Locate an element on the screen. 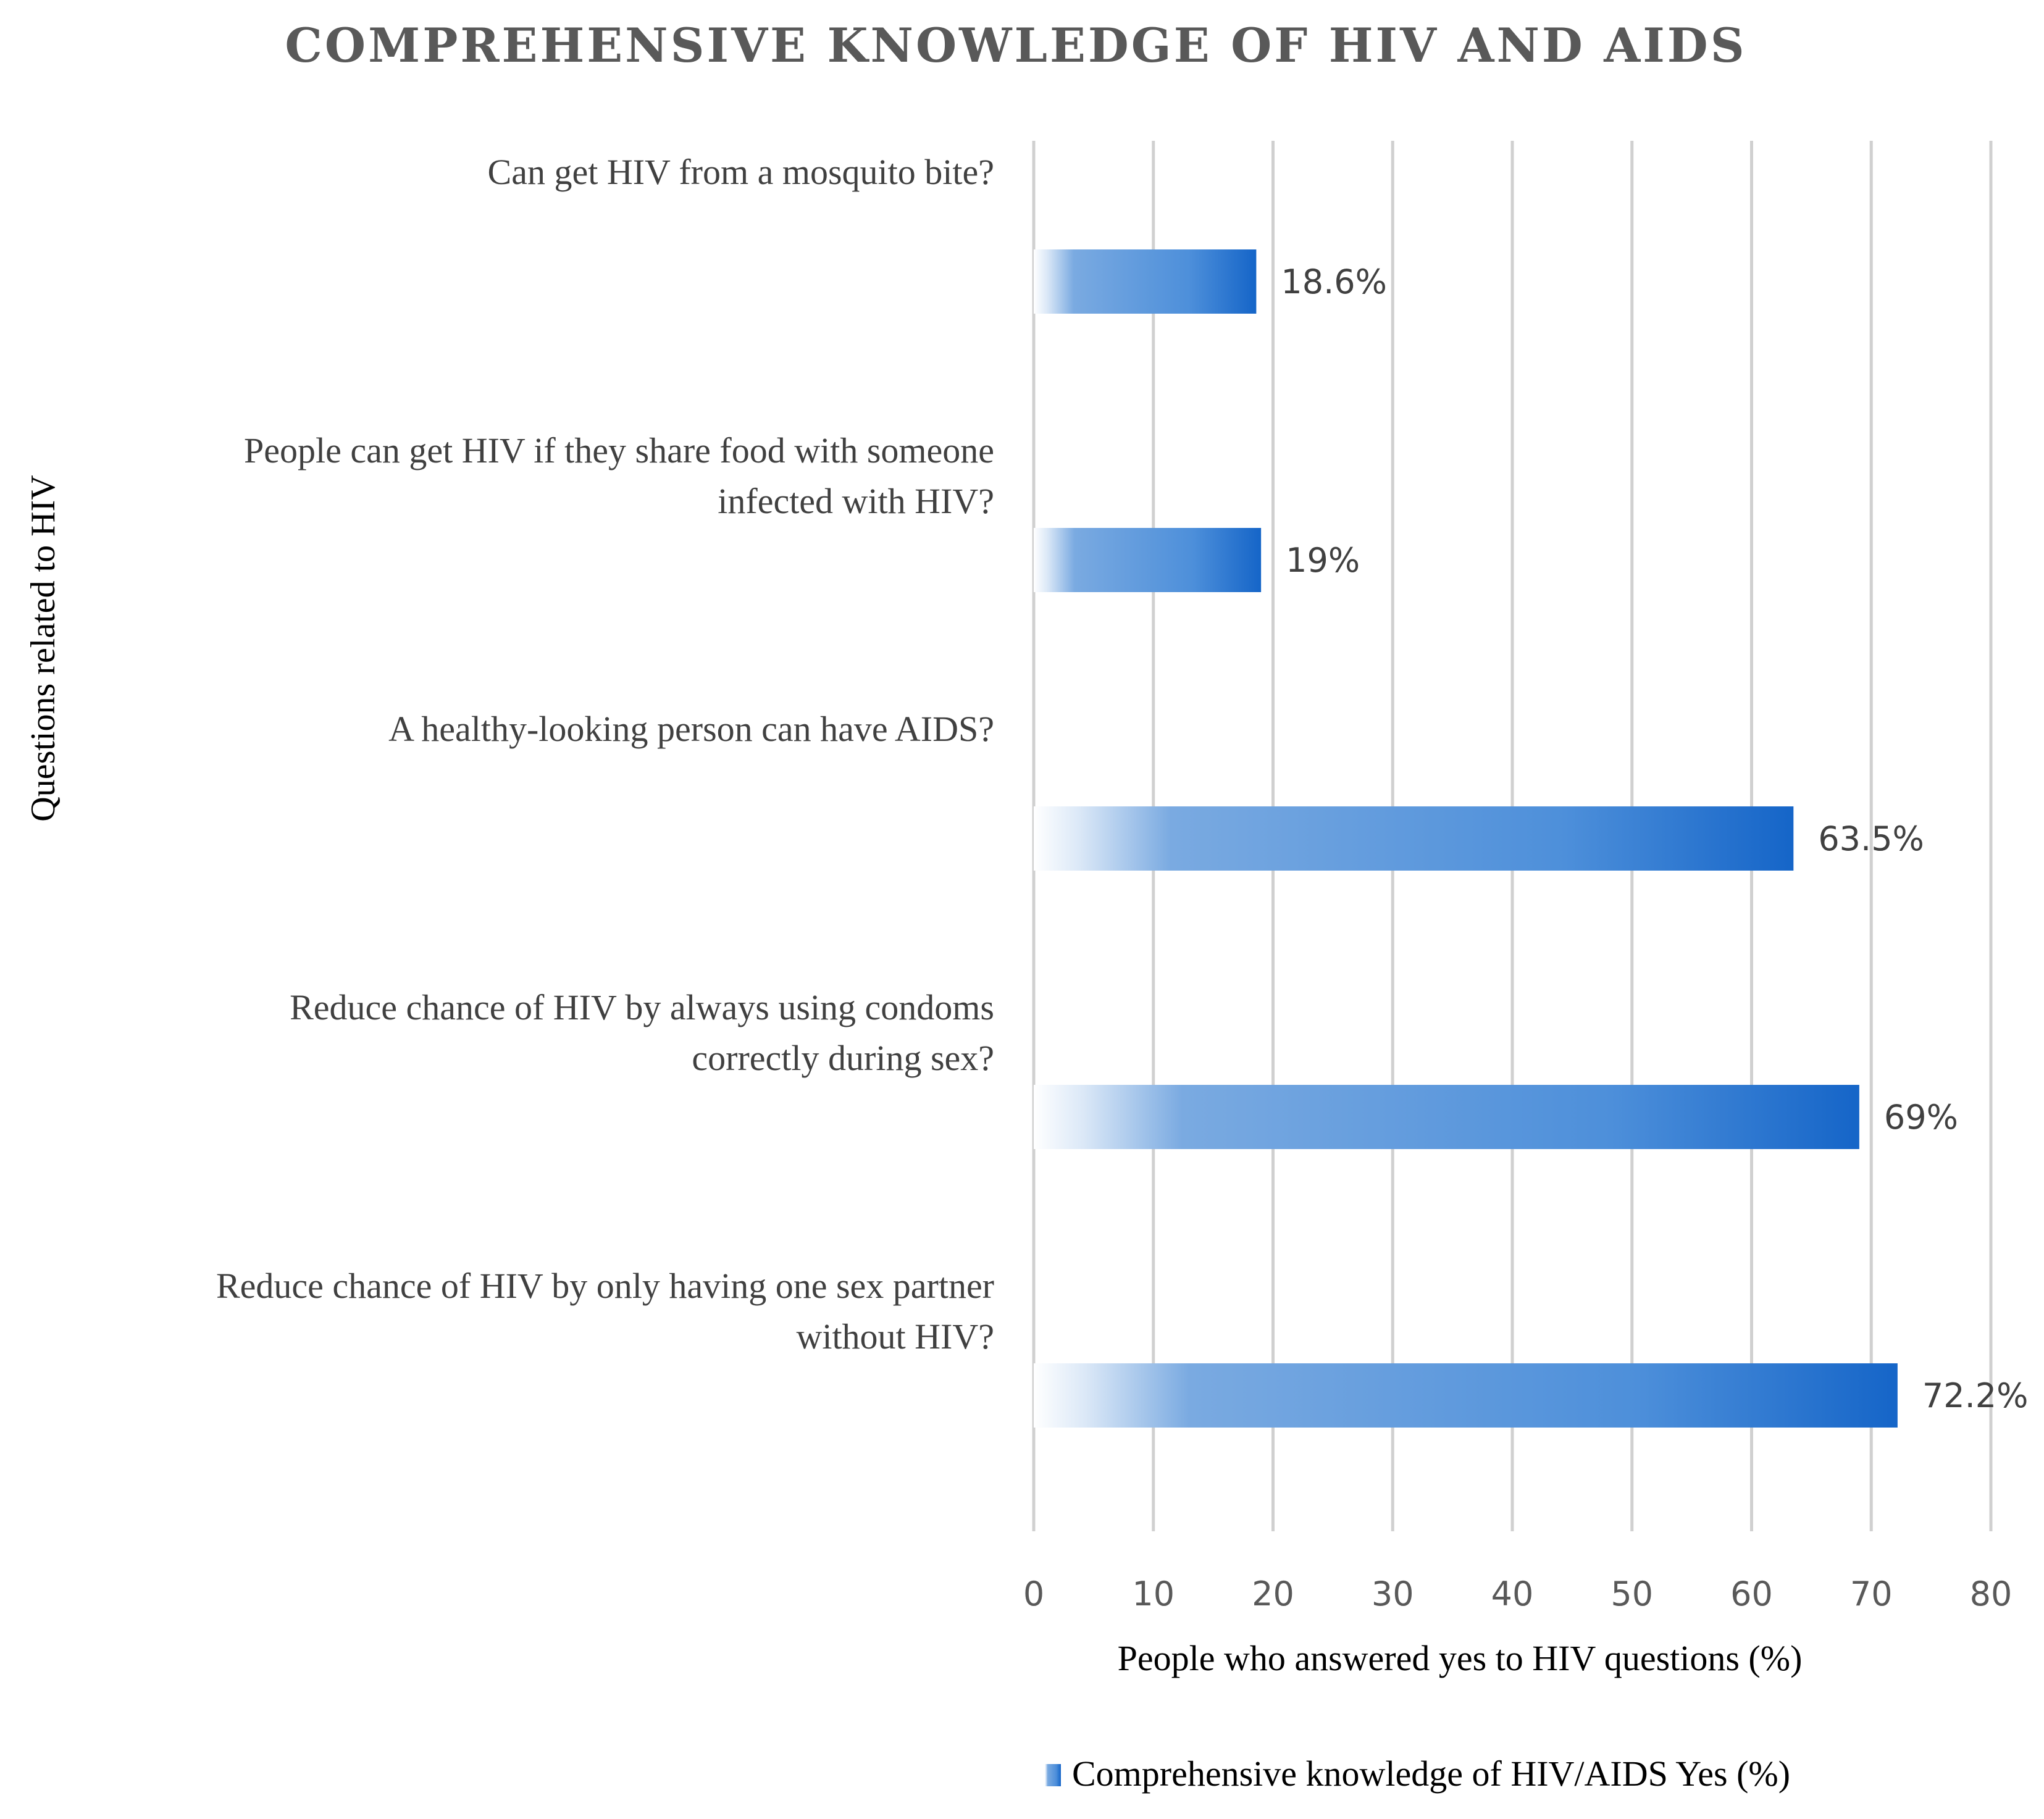 The width and height of the screenshot is (2044, 1819). x-tick-label: 0 is located at coordinates (1033, 1594).